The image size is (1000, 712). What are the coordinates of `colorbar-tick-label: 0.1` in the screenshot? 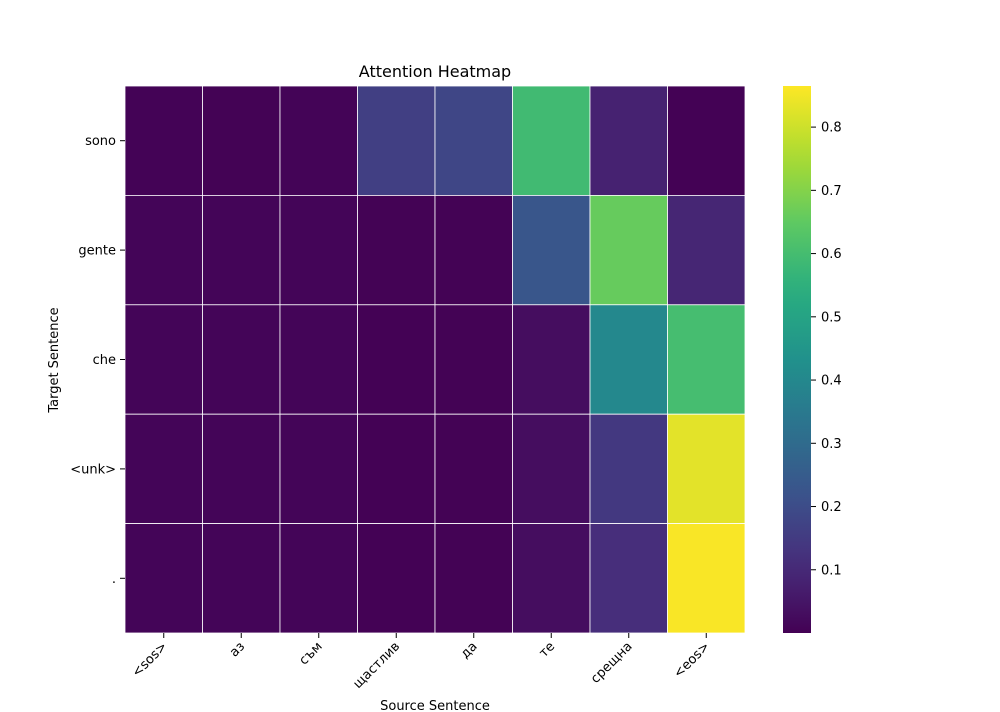 It's located at (831, 570).